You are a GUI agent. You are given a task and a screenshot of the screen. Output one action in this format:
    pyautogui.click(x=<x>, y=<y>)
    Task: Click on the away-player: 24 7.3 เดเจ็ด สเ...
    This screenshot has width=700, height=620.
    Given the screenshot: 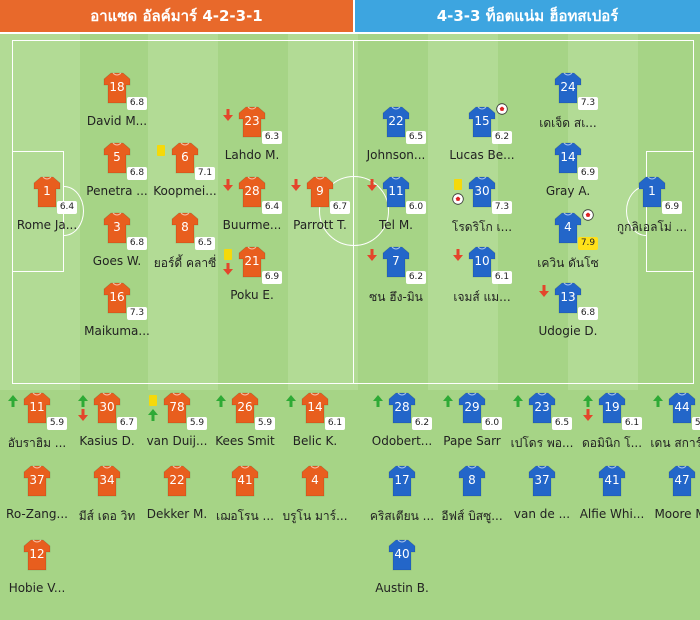 What is the action you would take?
    pyautogui.click(x=568, y=104)
    